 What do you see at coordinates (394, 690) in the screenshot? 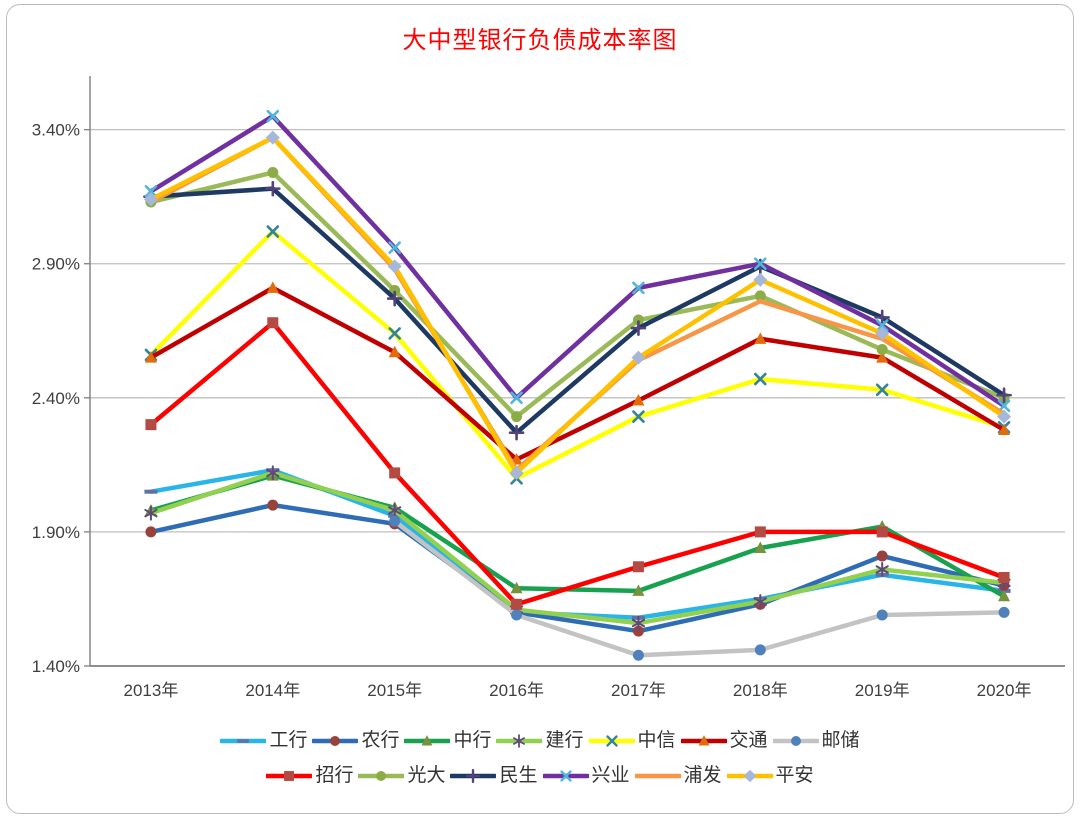
I see `x-axis-tick-label: 2015年` at bounding box center [394, 690].